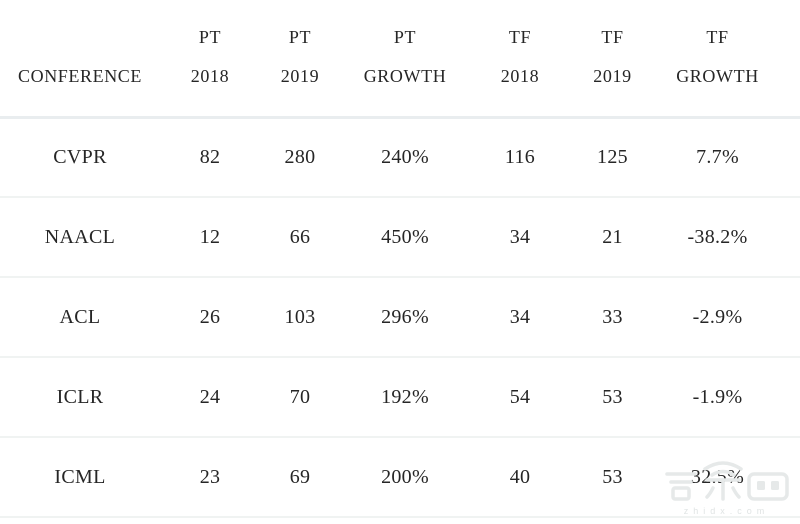 Image resolution: width=800 pixels, height=524 pixels. Describe the element at coordinates (717, 397) in the screenshot. I see `value-cell: -1.9%` at that location.